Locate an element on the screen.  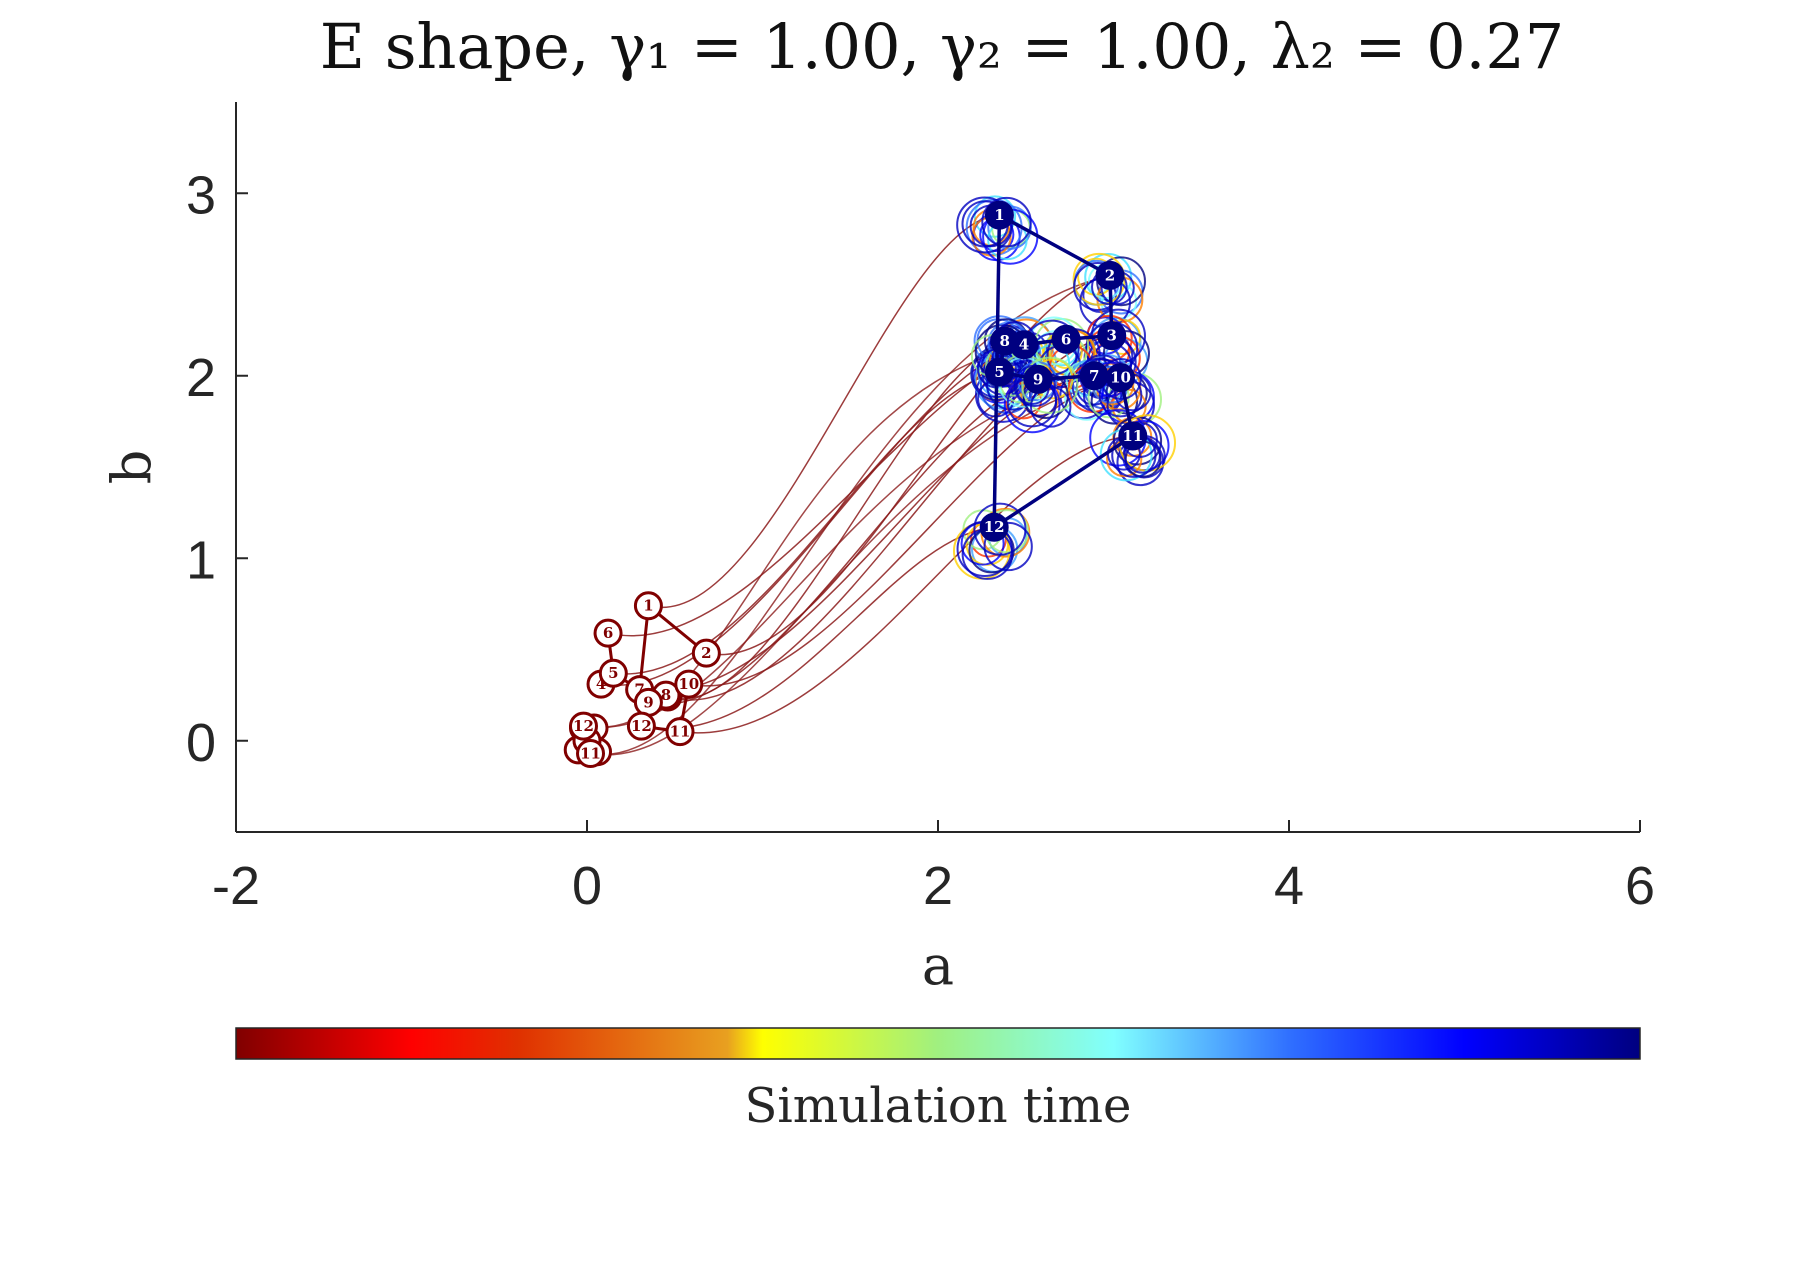
x-axis-label: a is located at coordinates (938, 965).